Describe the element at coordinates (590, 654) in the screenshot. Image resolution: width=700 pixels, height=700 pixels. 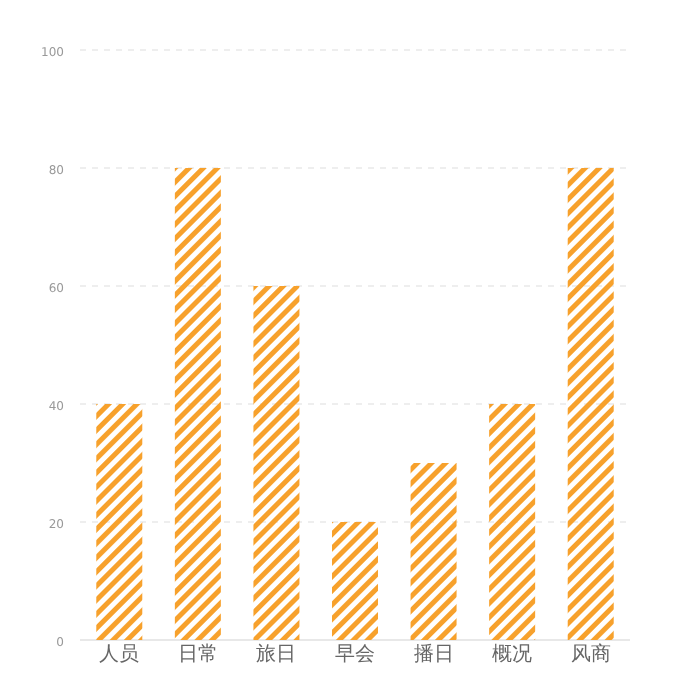
I see `x-tick-label: 风商` at that location.